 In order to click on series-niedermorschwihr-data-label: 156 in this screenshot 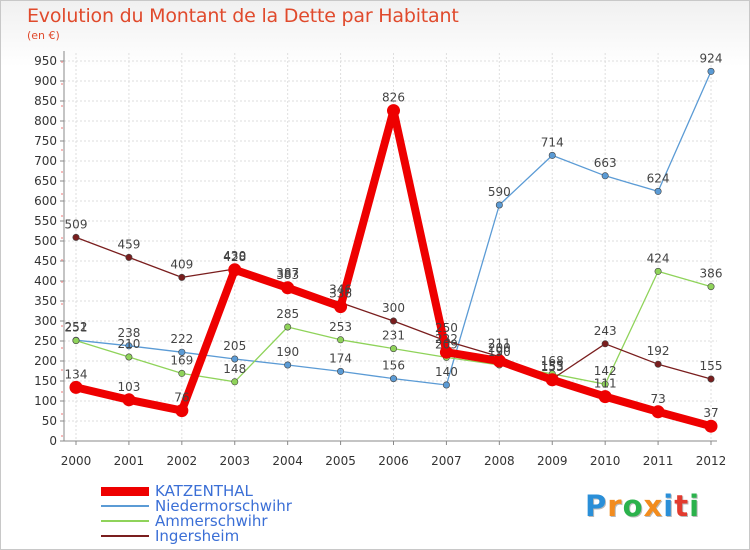, I will do `click(393, 366)`.